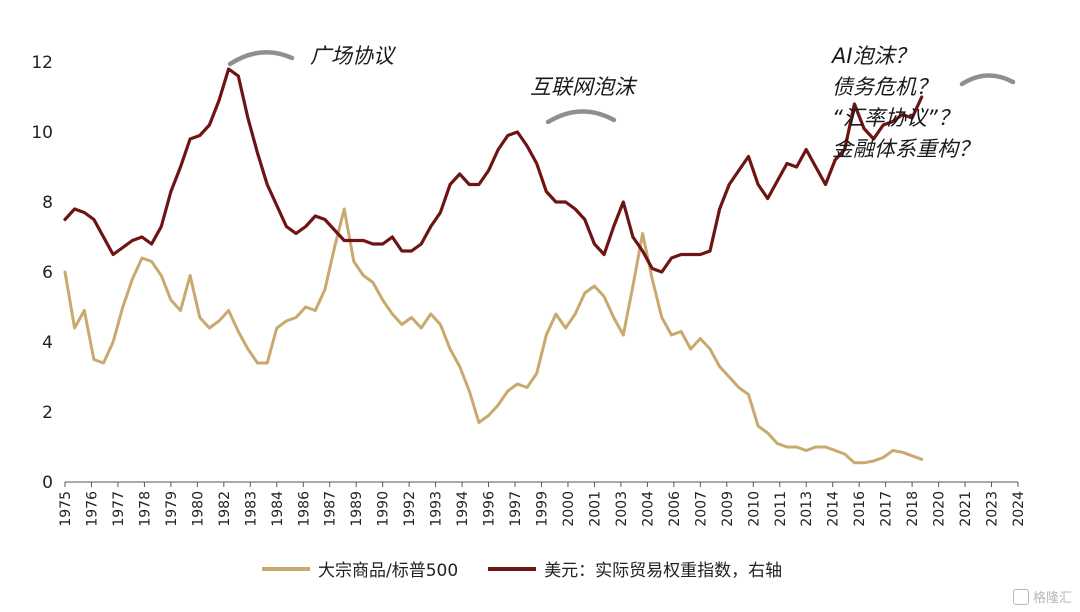  Describe the element at coordinates (437, 509) in the screenshot. I see `x-tick-label: 1993` at that location.